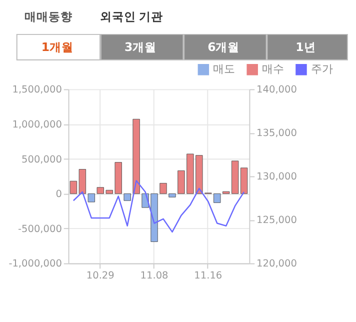 The image size is (356, 322). Describe the element at coordinates (224, 69) in the screenshot. I see `legend-label: 매도` at that location.